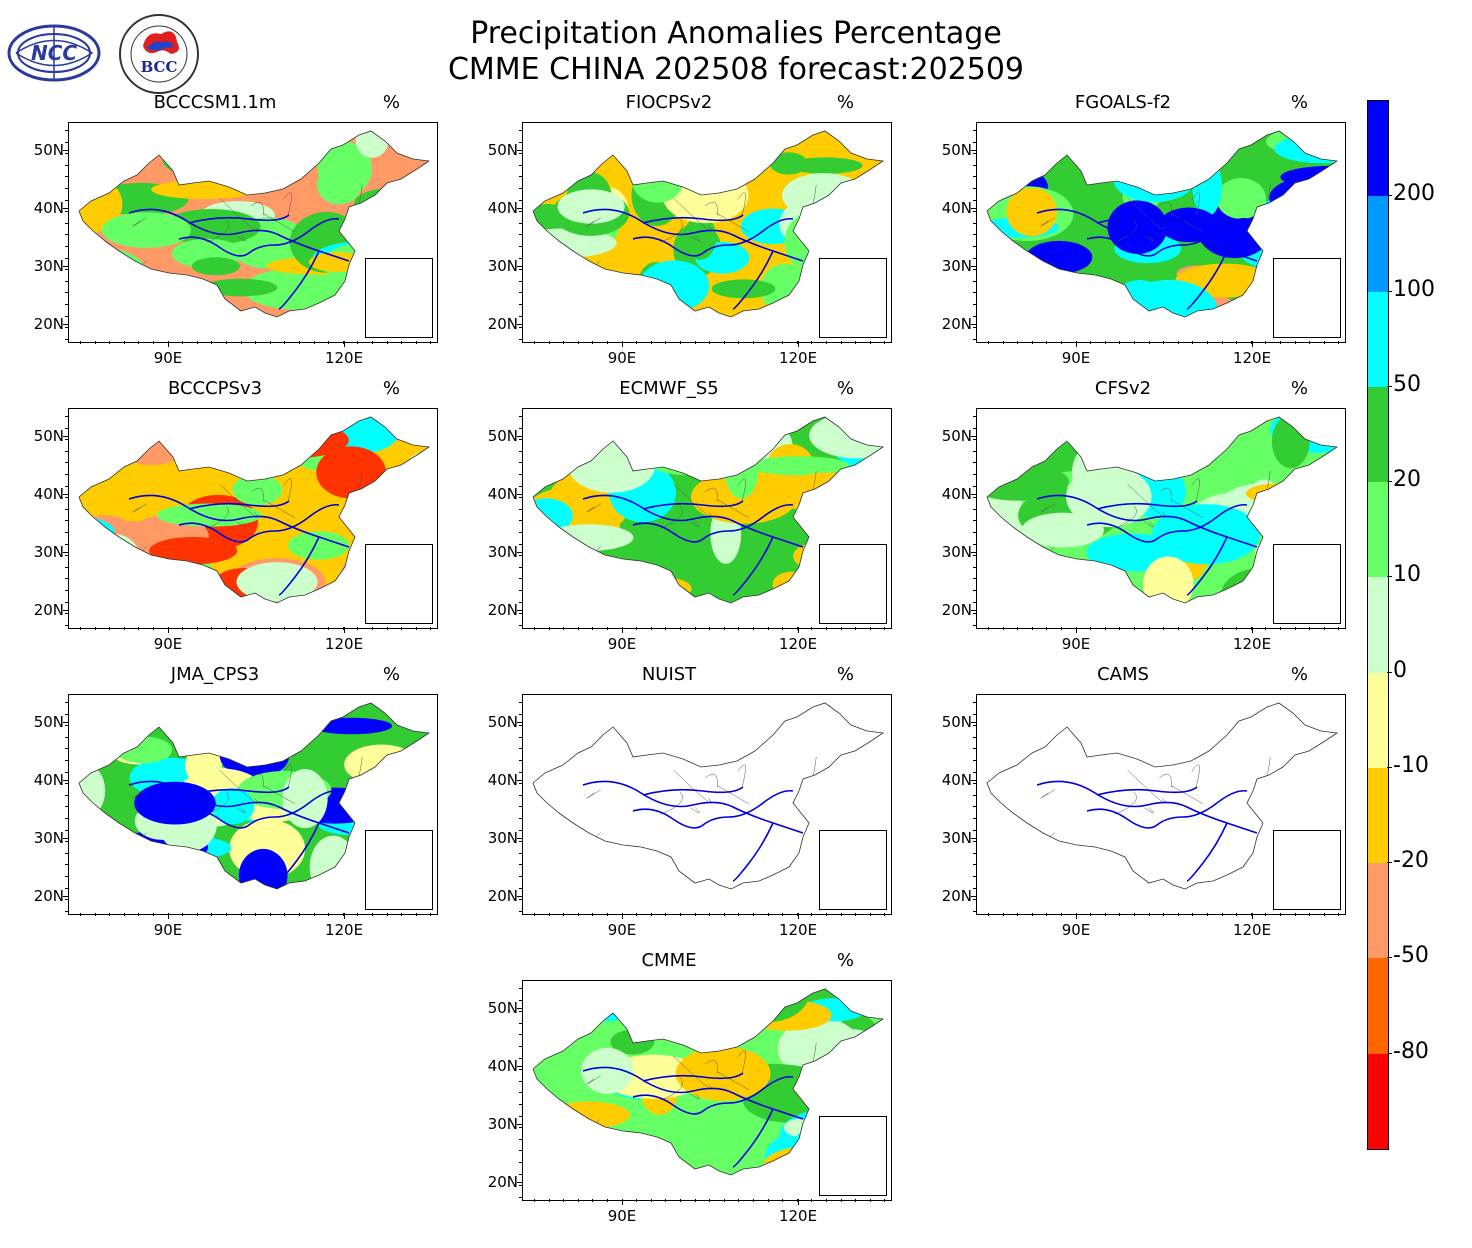  I want to click on map-panel: BCCCSM1.1m% 50N 40N 30N 20N 90E 120E, so click(234, 229).